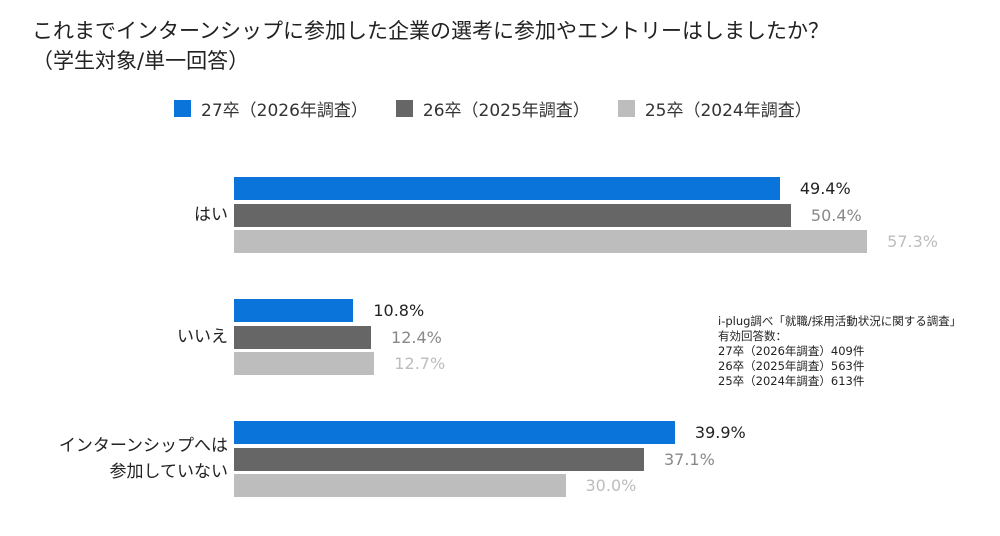 This screenshot has height=536, width=1000. Describe the element at coordinates (791, 381) in the screenshot. I see `note-line: 25卒（2024年調査）613件` at that location.